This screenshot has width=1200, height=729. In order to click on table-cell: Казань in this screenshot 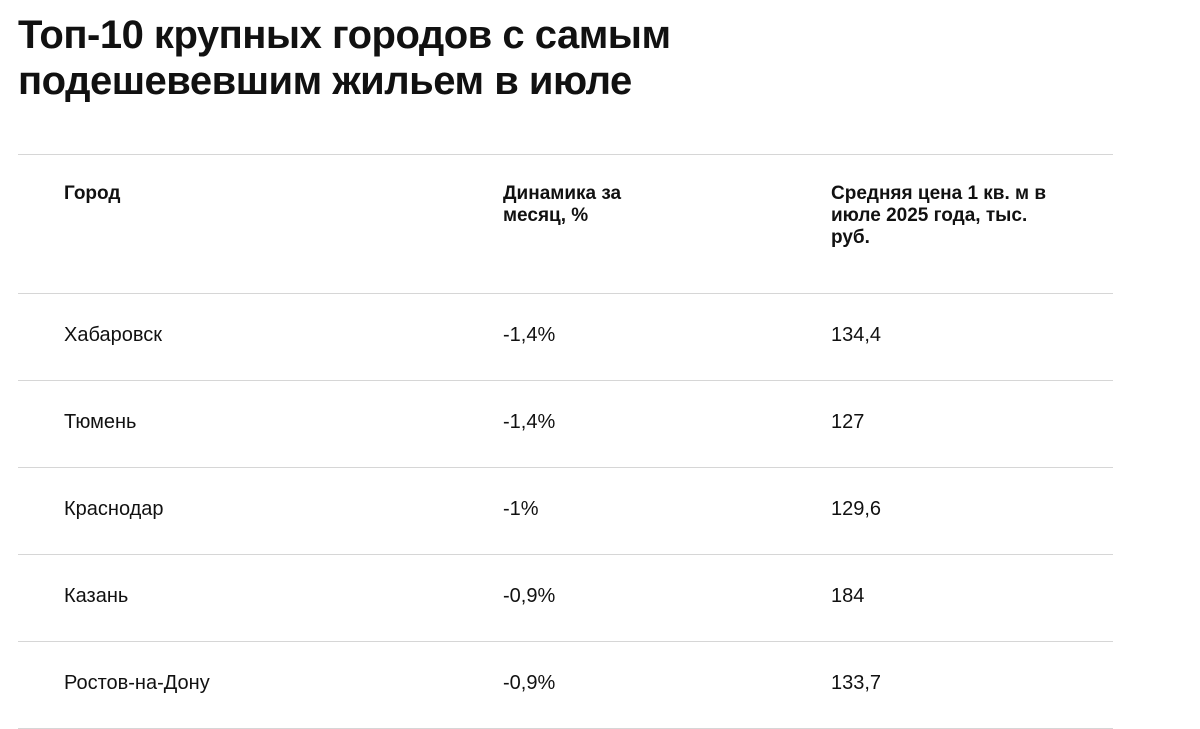, I will do `click(96, 596)`.